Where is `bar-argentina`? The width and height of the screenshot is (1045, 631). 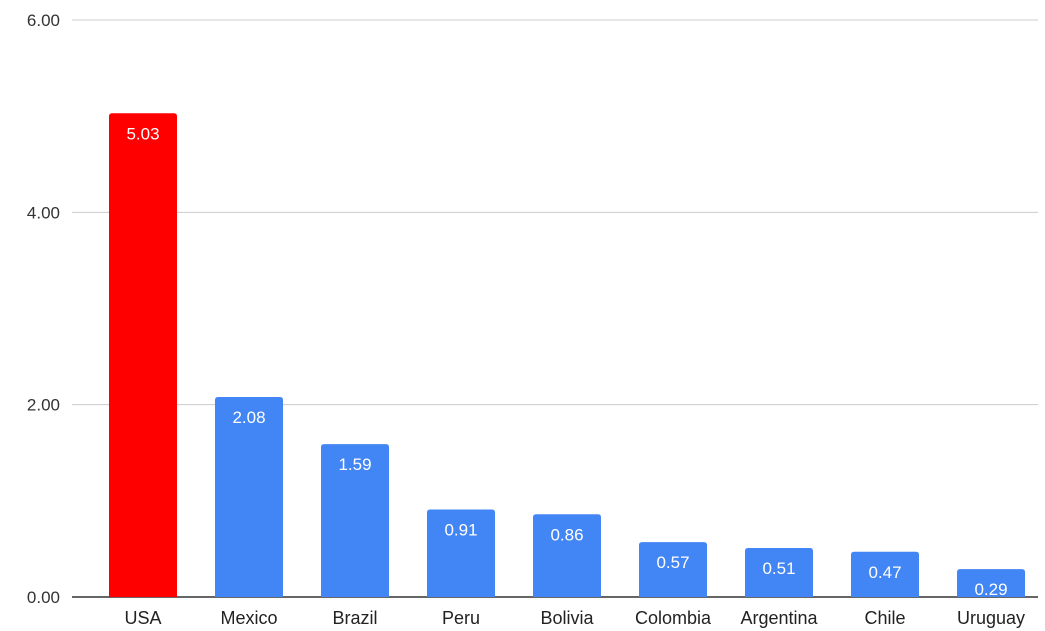 bar-argentina is located at coordinates (779, 572).